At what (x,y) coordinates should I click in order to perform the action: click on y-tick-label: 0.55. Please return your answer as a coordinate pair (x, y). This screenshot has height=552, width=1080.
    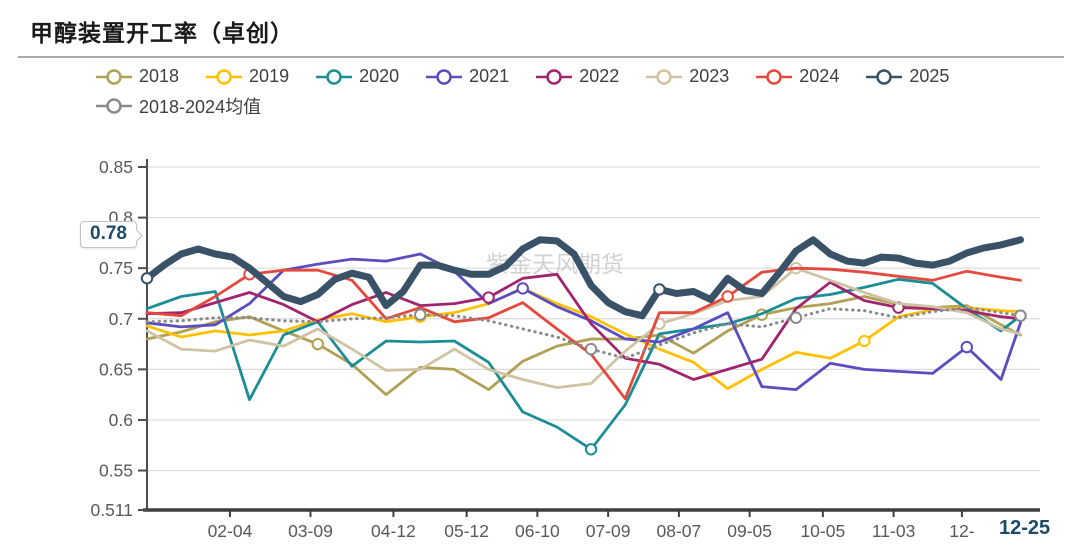
    Looking at the image, I should click on (116, 471).